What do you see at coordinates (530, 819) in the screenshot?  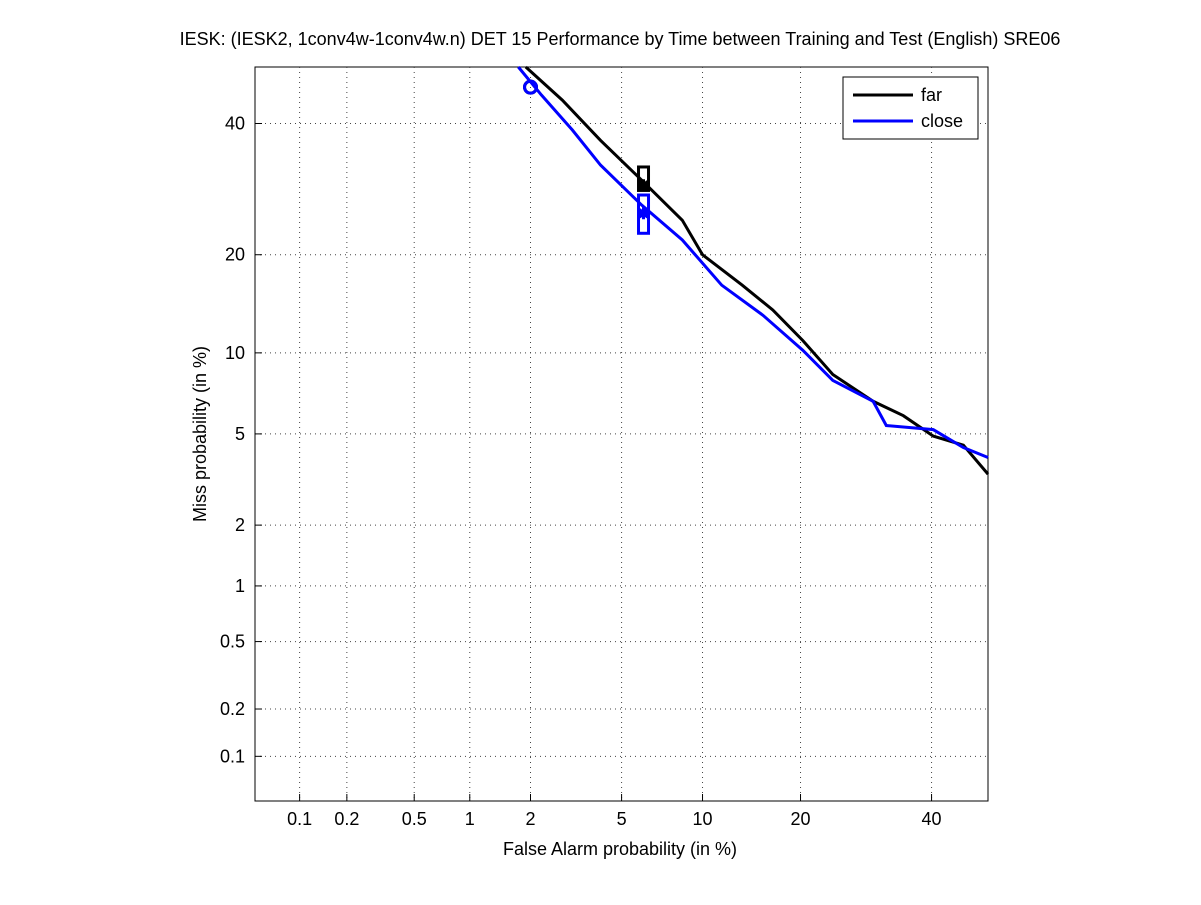 I see `x-tick-label: 2` at bounding box center [530, 819].